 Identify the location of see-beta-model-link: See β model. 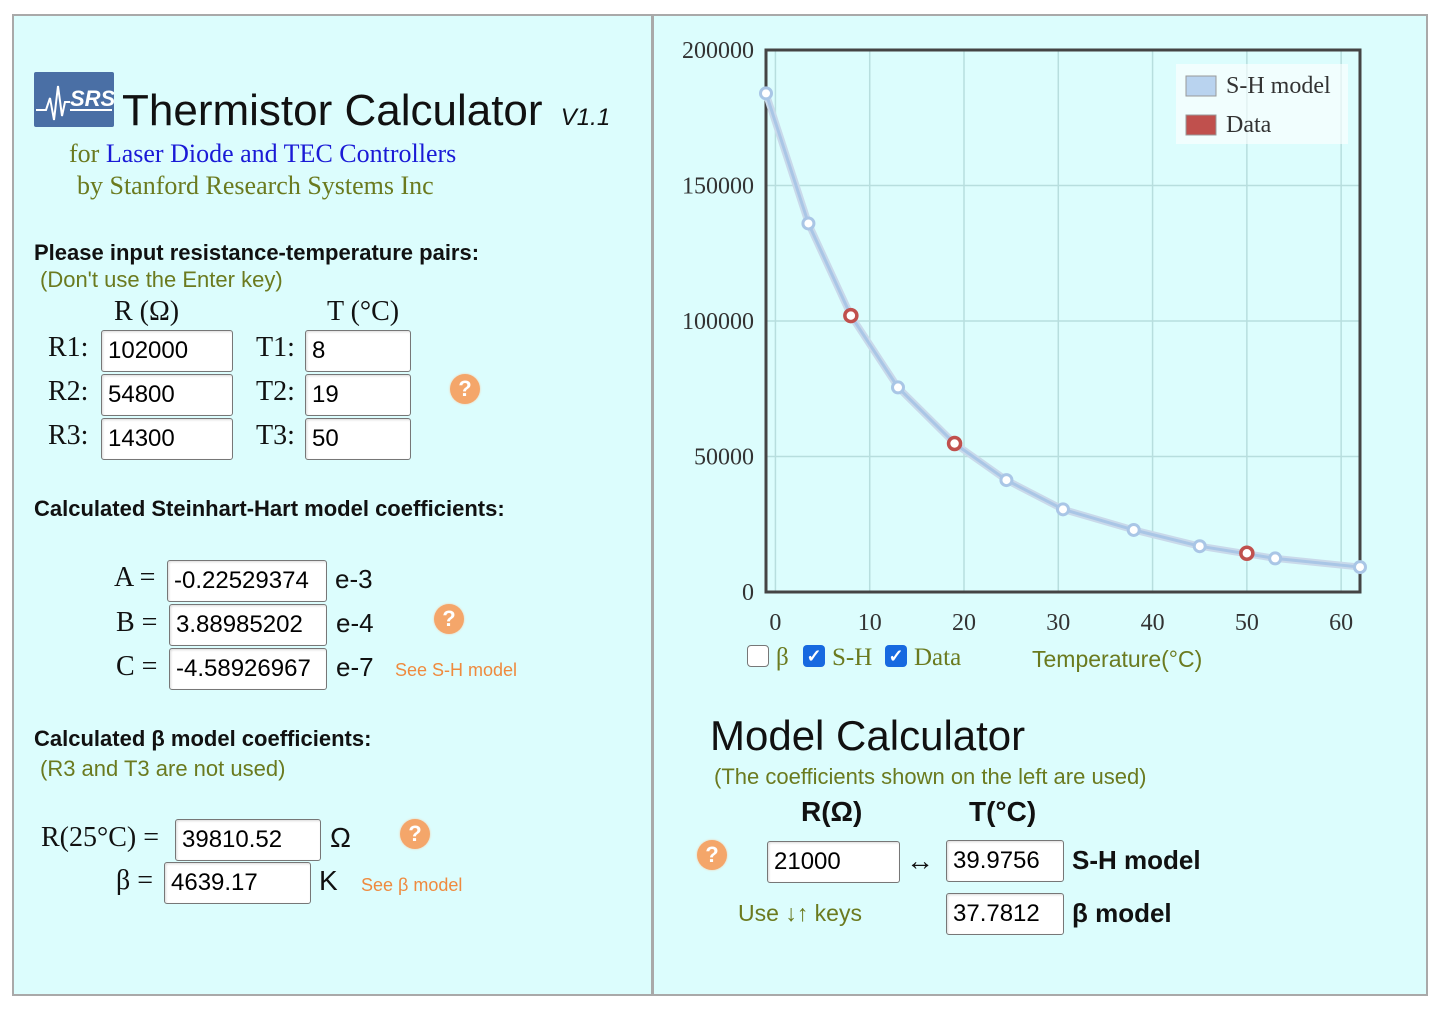
(412, 885).